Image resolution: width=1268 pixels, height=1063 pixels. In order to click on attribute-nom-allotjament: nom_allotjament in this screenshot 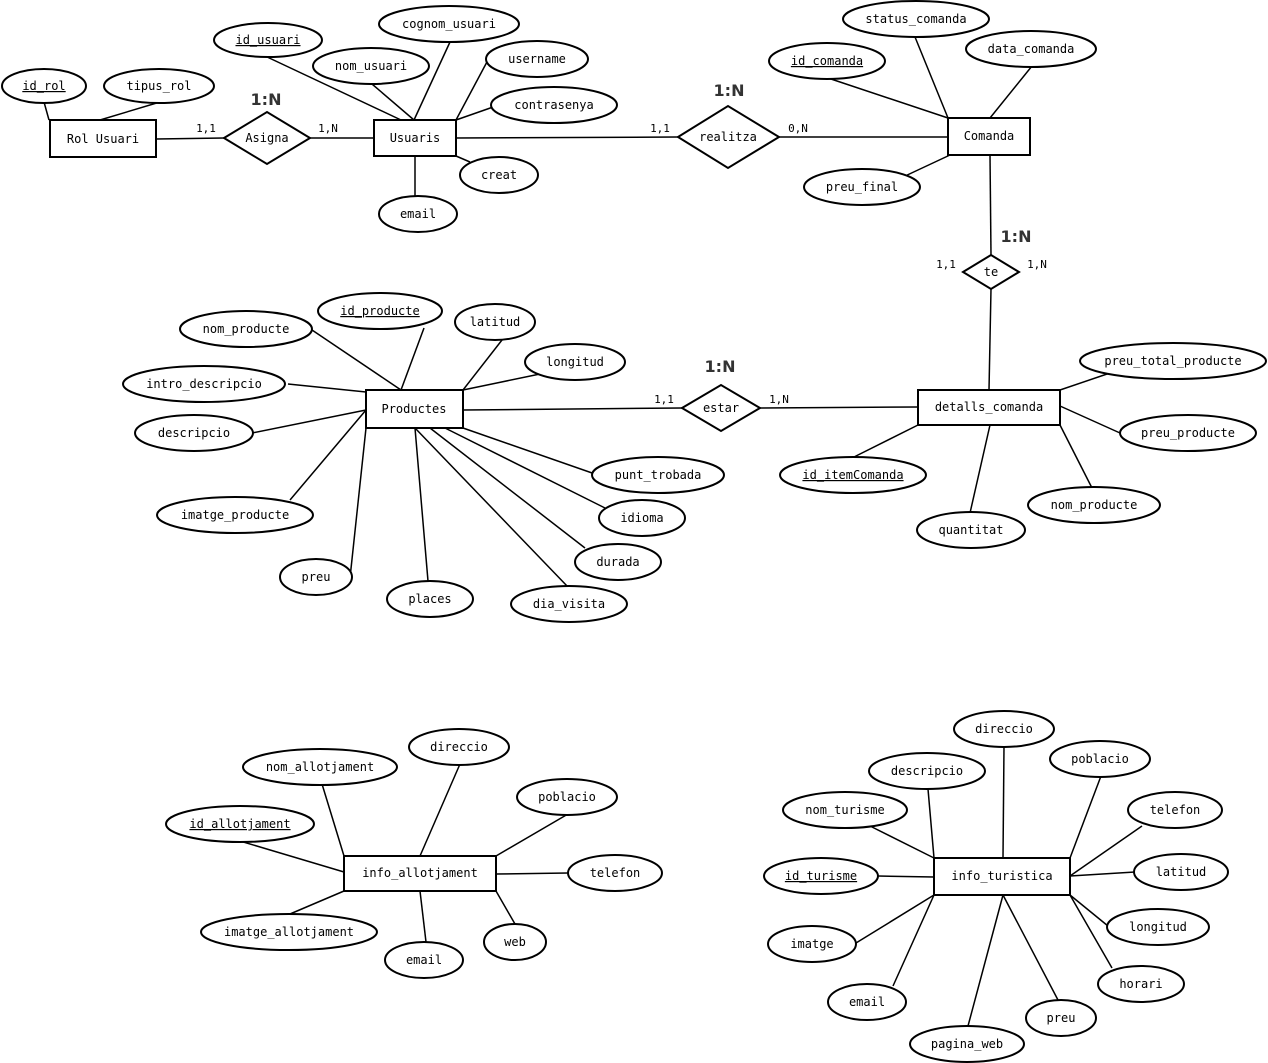, I will do `click(320, 767)`.